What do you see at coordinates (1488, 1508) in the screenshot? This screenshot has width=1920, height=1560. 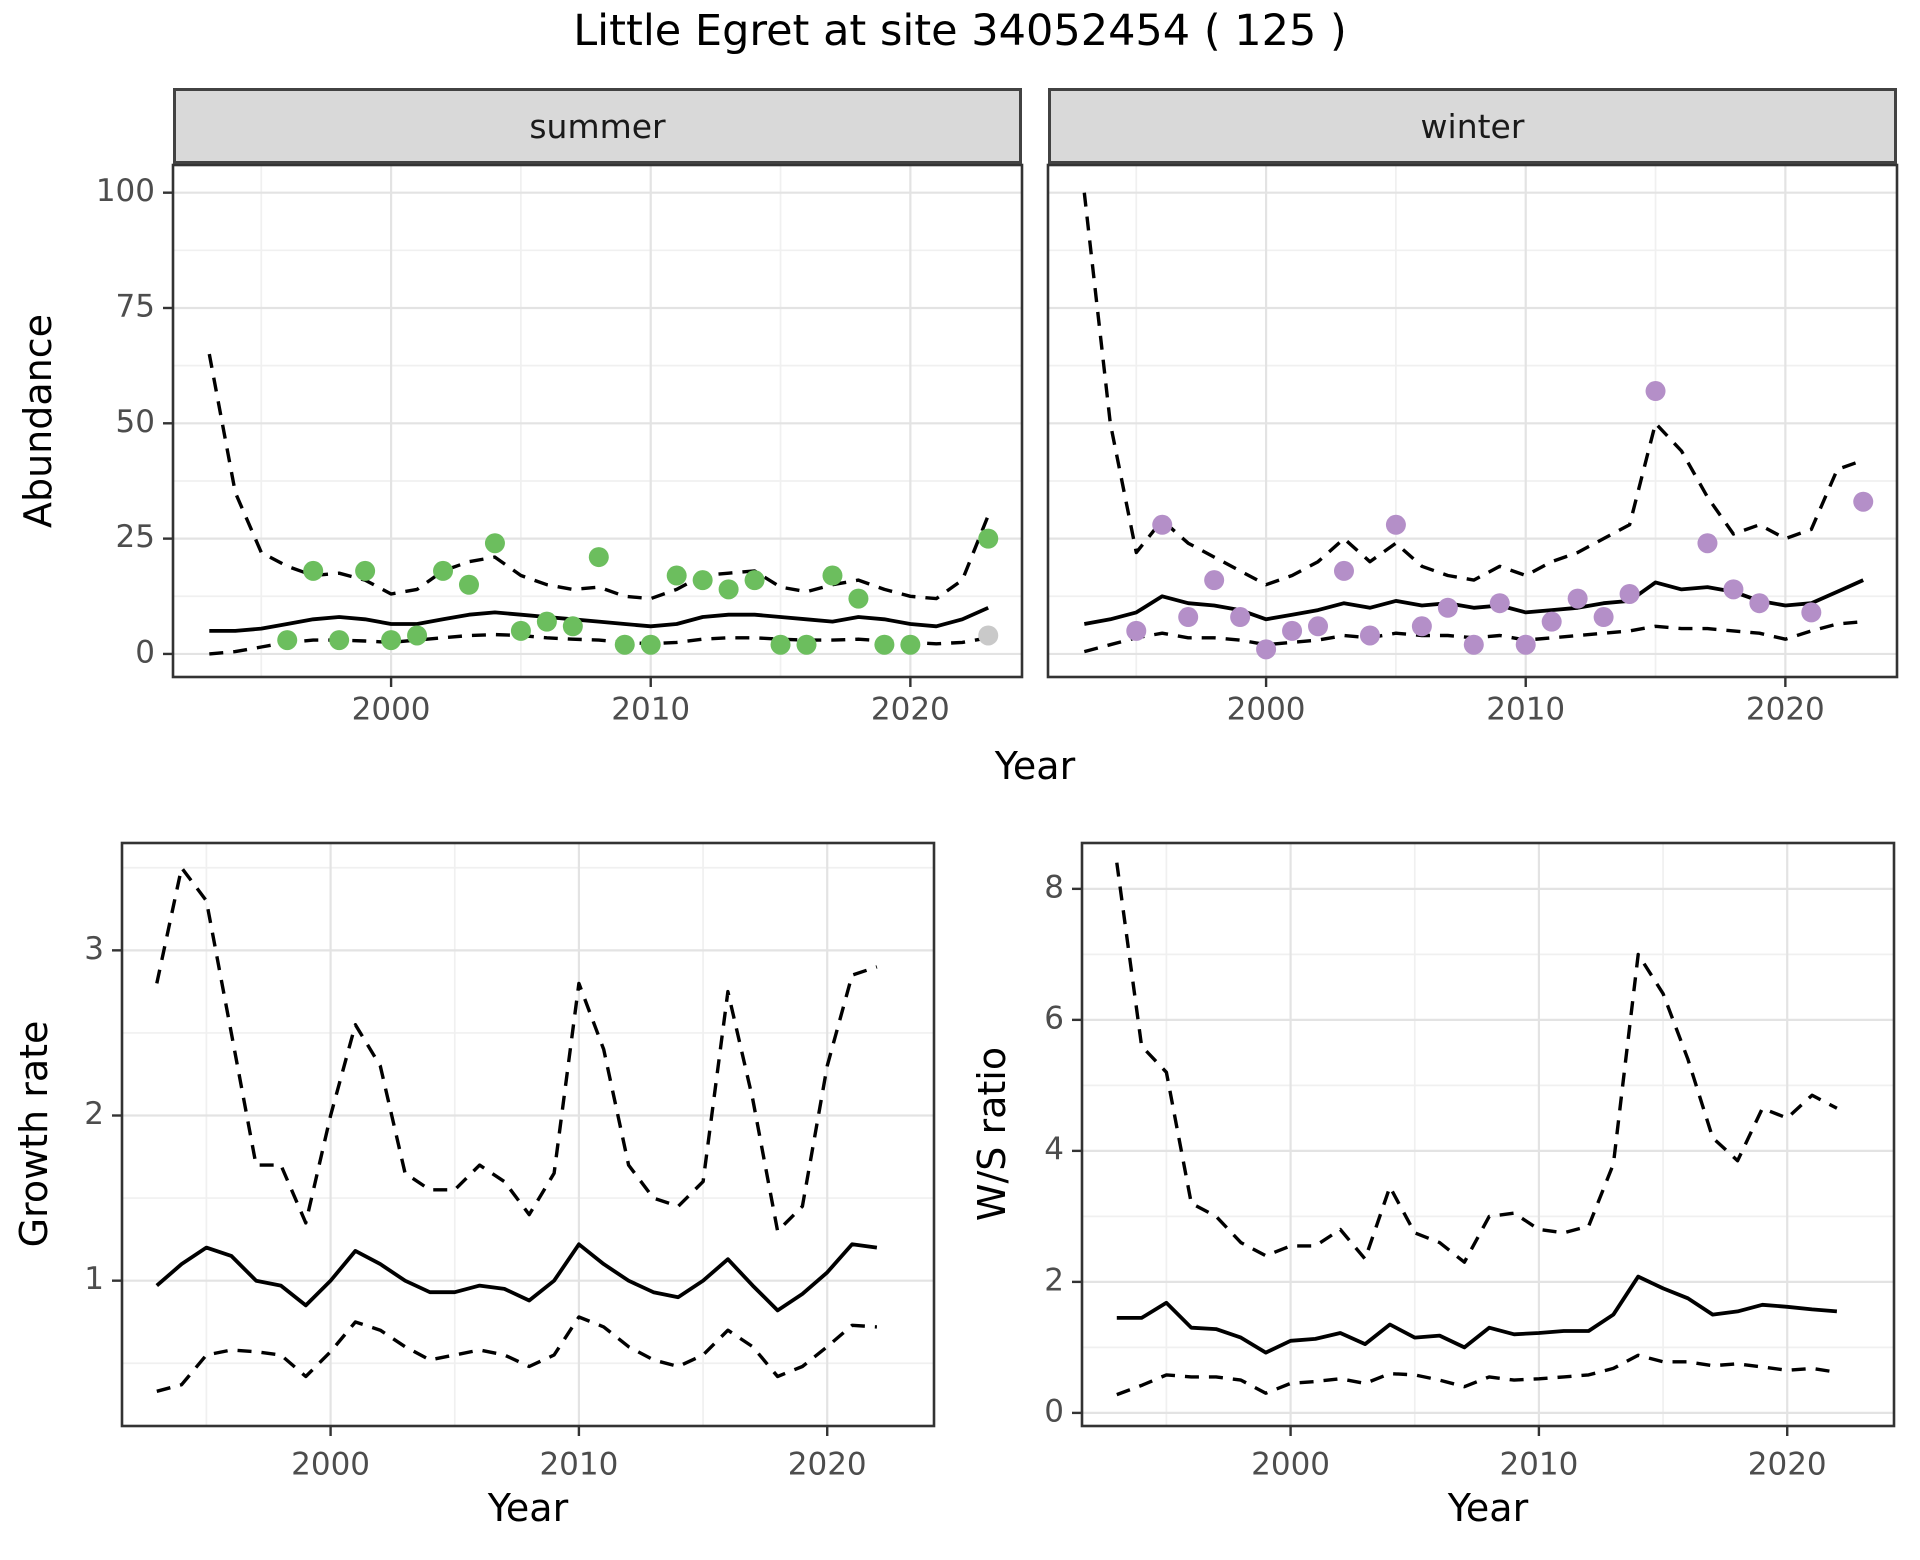 I see `x-axis-title-ws-ratio: Year` at bounding box center [1488, 1508].